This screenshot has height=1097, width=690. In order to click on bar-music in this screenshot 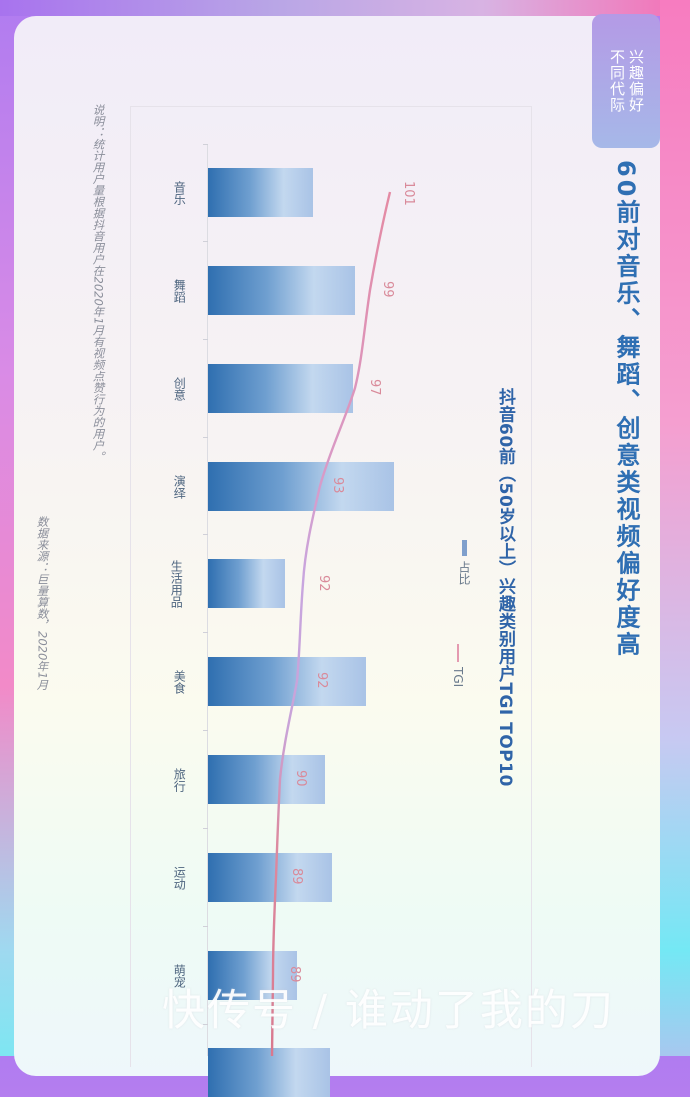, I will do `click(260, 192)`.